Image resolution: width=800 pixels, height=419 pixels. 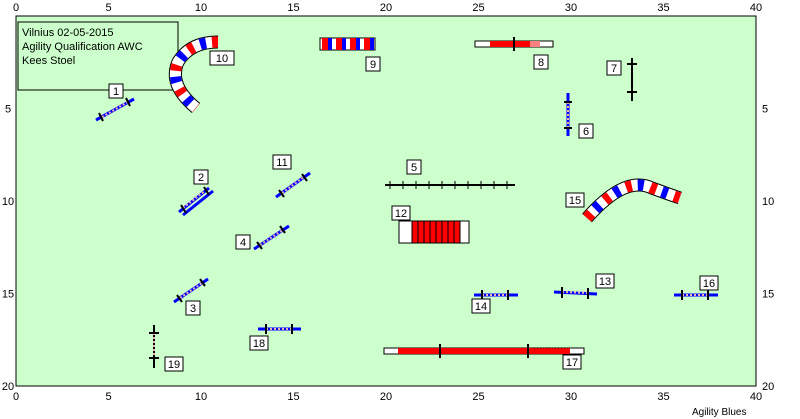 I want to click on tunnel-15-icon, so click(x=632, y=200).